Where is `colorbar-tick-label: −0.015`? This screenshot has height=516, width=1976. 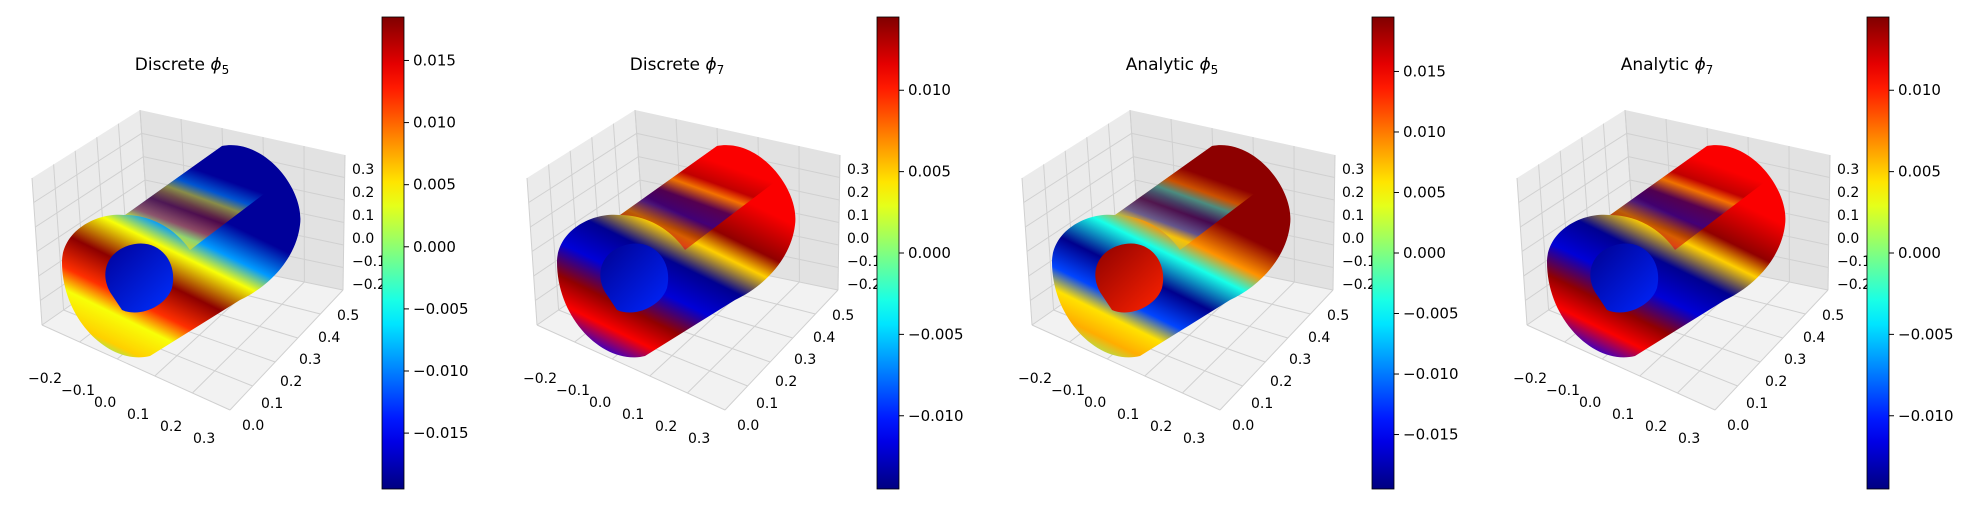
colorbar-tick-label: −0.015 is located at coordinates (441, 433).